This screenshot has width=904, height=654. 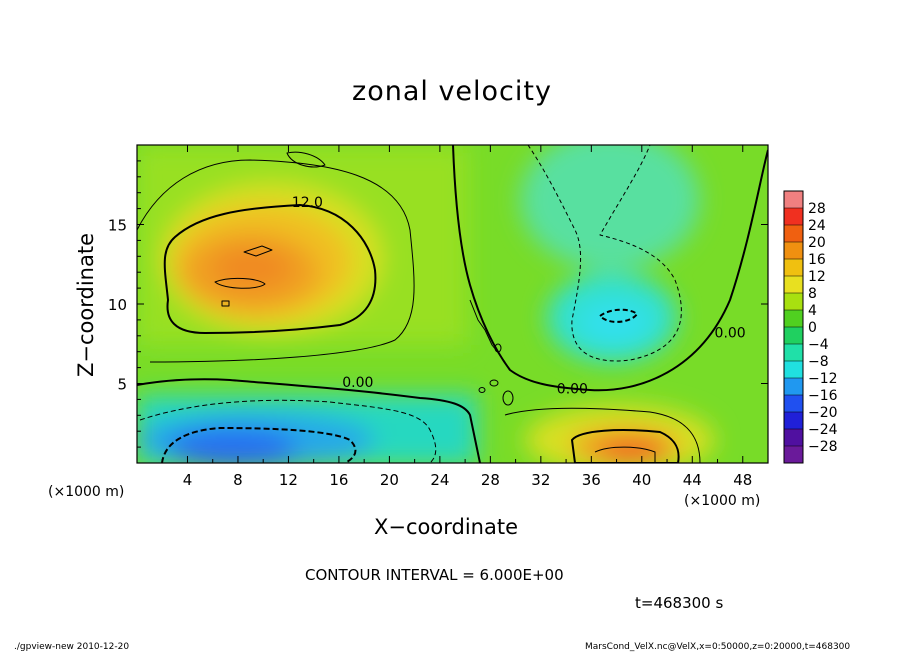 What do you see at coordinates (625, 454) in the screenshot?
I see `contour-18-lowright` at bounding box center [625, 454].